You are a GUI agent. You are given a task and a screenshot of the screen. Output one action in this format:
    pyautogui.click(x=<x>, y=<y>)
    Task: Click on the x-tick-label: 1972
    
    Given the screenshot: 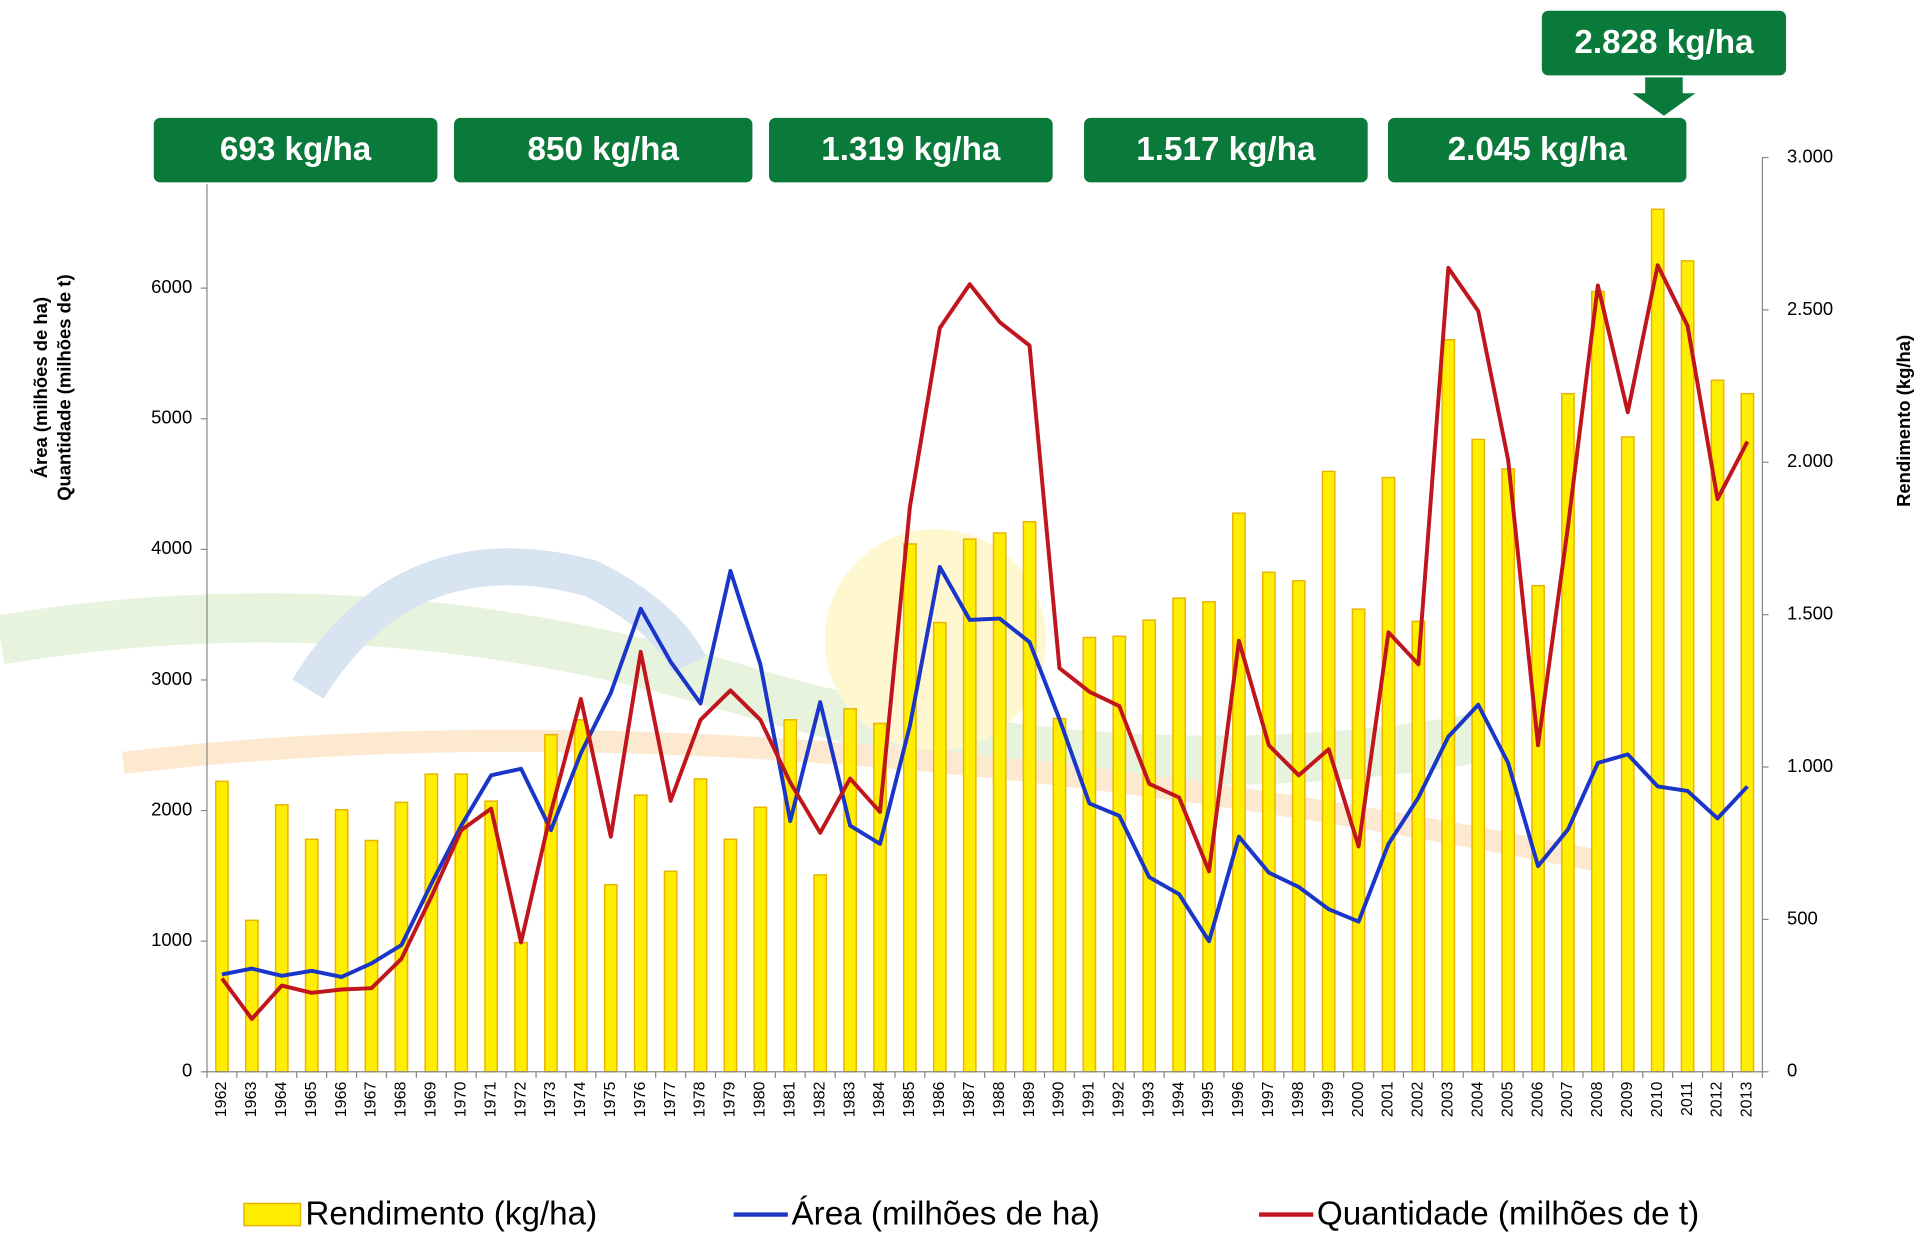 What is the action you would take?
    pyautogui.click(x=520, y=1100)
    